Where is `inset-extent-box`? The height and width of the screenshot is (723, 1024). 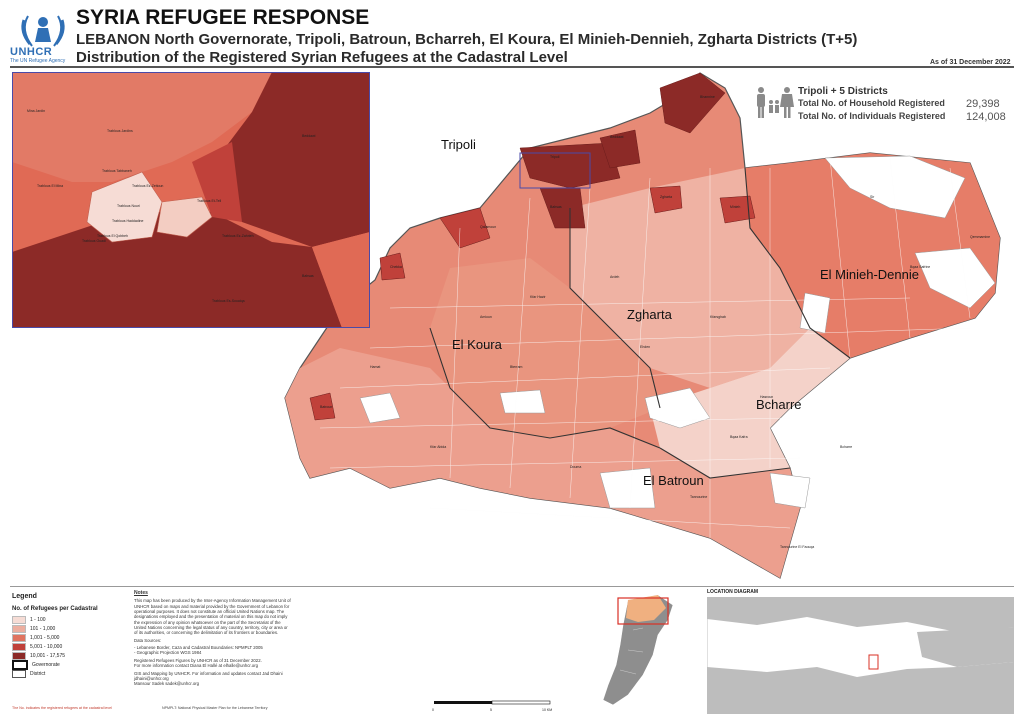
inset-extent-box is located at coordinates (555, 170).